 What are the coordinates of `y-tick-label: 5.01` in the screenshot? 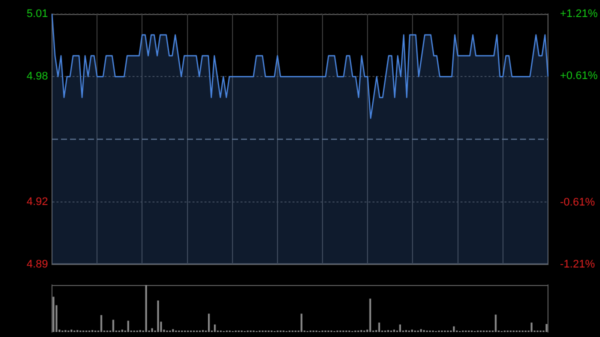 It's located at (37, 14).